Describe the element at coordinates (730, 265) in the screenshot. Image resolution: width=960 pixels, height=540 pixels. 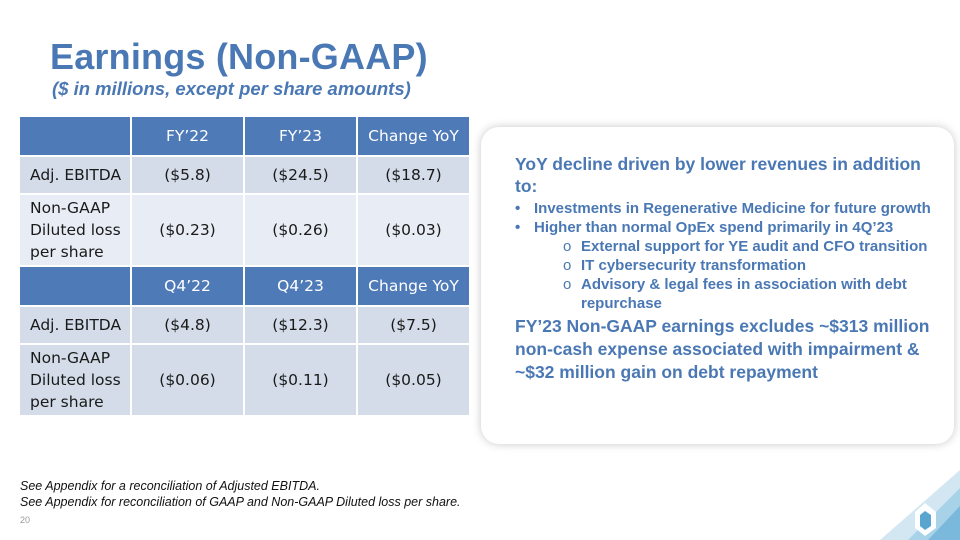
I see `sub-bullet-item: IT cybersecurity transformation` at that location.